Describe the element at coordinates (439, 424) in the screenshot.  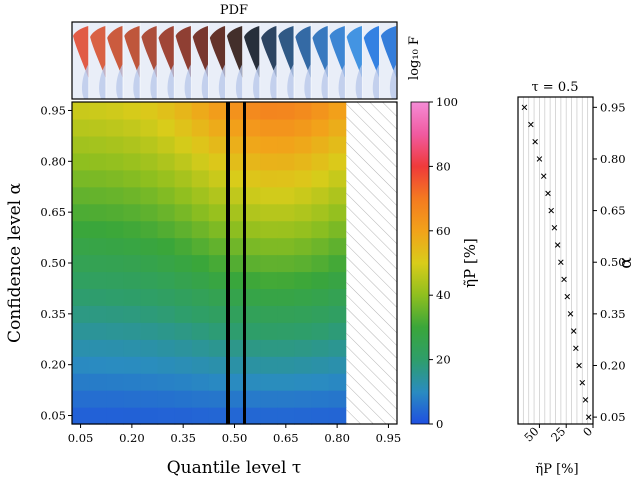
I see `colorbar-tick-label: 0` at that location.